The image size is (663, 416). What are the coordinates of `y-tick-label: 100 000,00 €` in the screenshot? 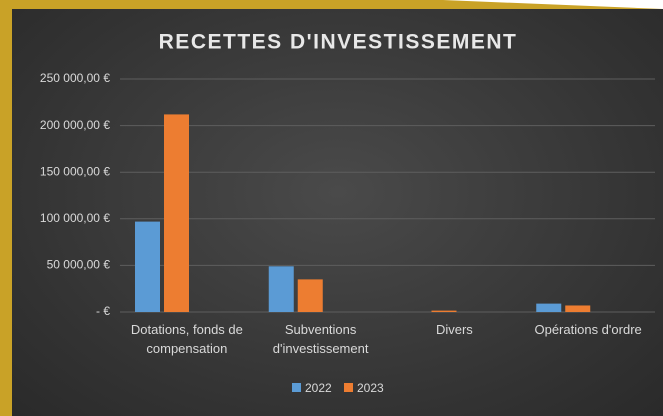 It's located at (75, 218).